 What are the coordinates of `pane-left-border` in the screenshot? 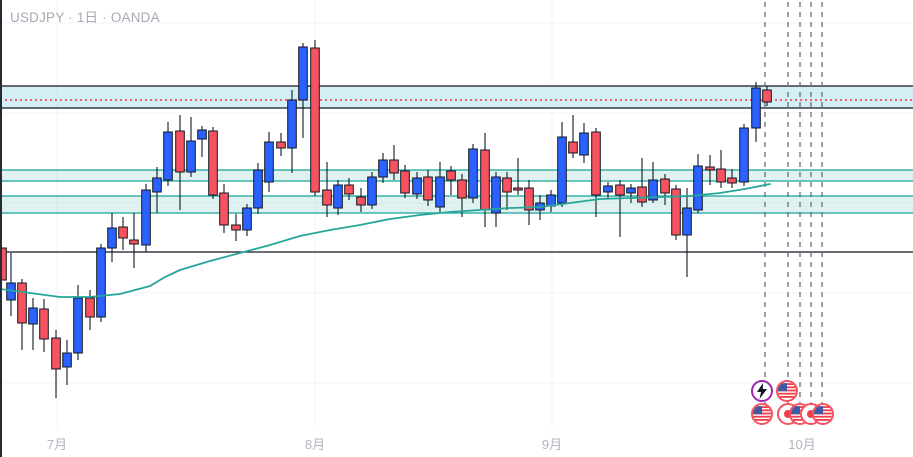 It's located at (1, 228).